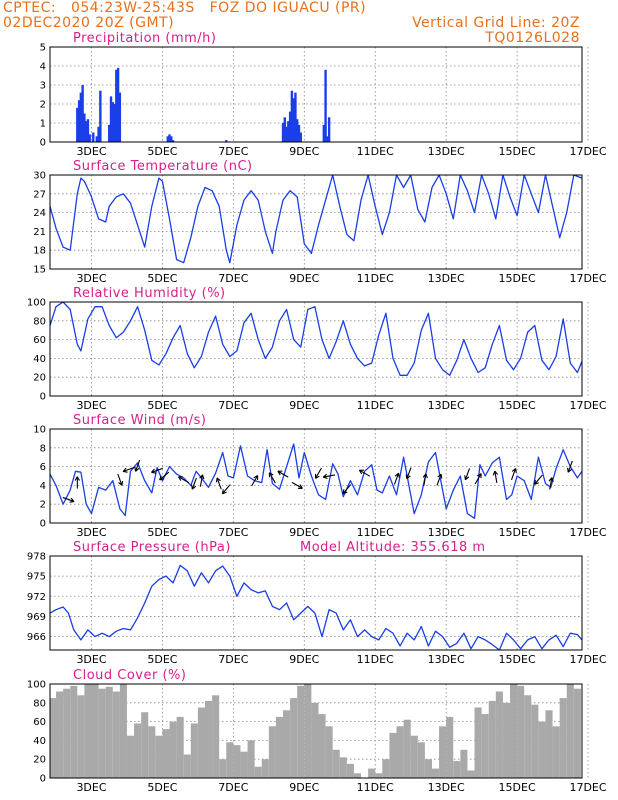 The width and height of the screenshot is (618, 800). Describe the element at coordinates (43, 105) in the screenshot. I see `ytick-precip-2: 2` at that location.